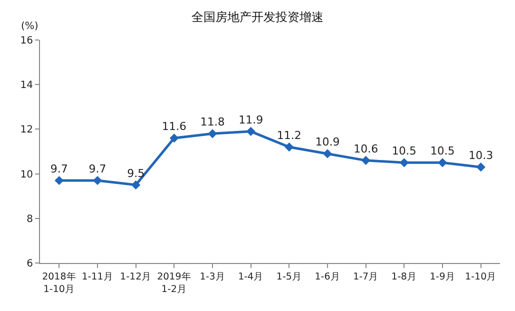 Image resolution: width=515 pixels, height=311 pixels. I want to click on x-tick-label: 2019年 1-2月, so click(174, 282).